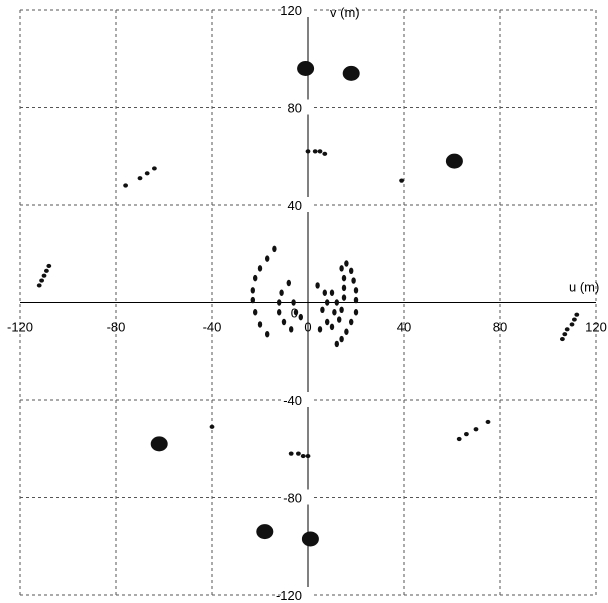 The image size is (608, 603). I want to click on x-tick-label: -80, so click(116, 327).